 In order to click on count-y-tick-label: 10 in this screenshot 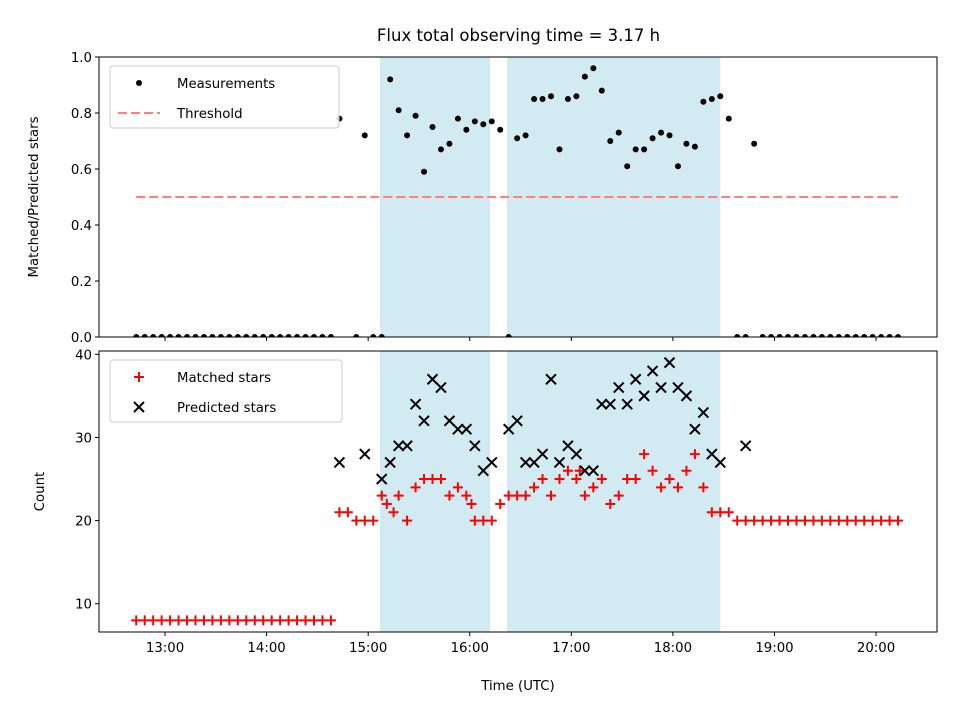, I will do `click(83, 605)`.